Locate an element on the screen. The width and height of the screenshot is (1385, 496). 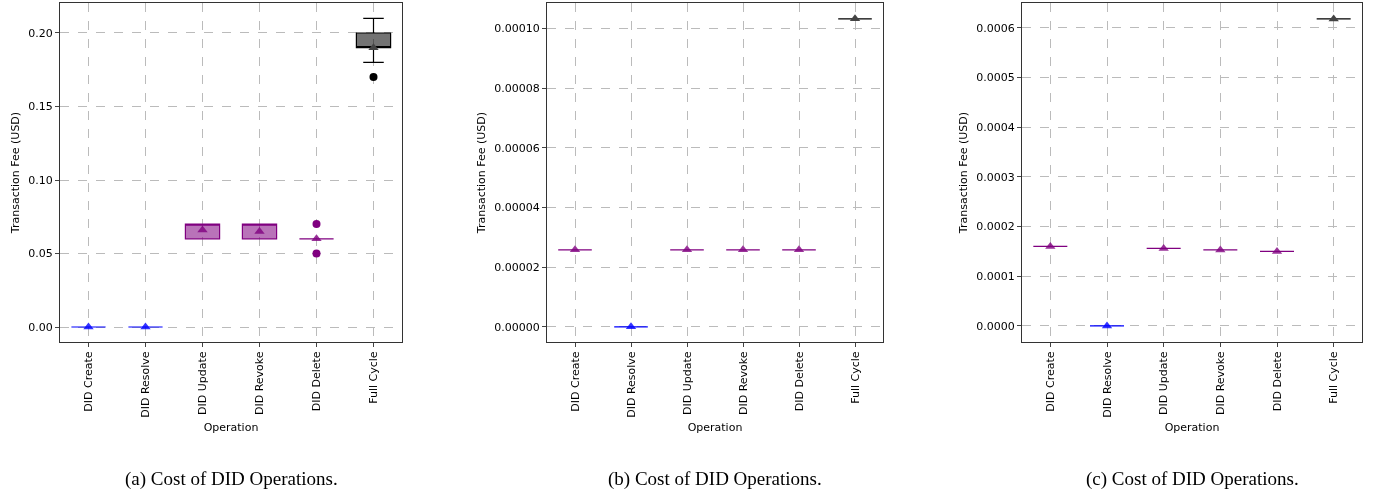
y-tick-label: 0.20 is located at coordinates (40, 33).